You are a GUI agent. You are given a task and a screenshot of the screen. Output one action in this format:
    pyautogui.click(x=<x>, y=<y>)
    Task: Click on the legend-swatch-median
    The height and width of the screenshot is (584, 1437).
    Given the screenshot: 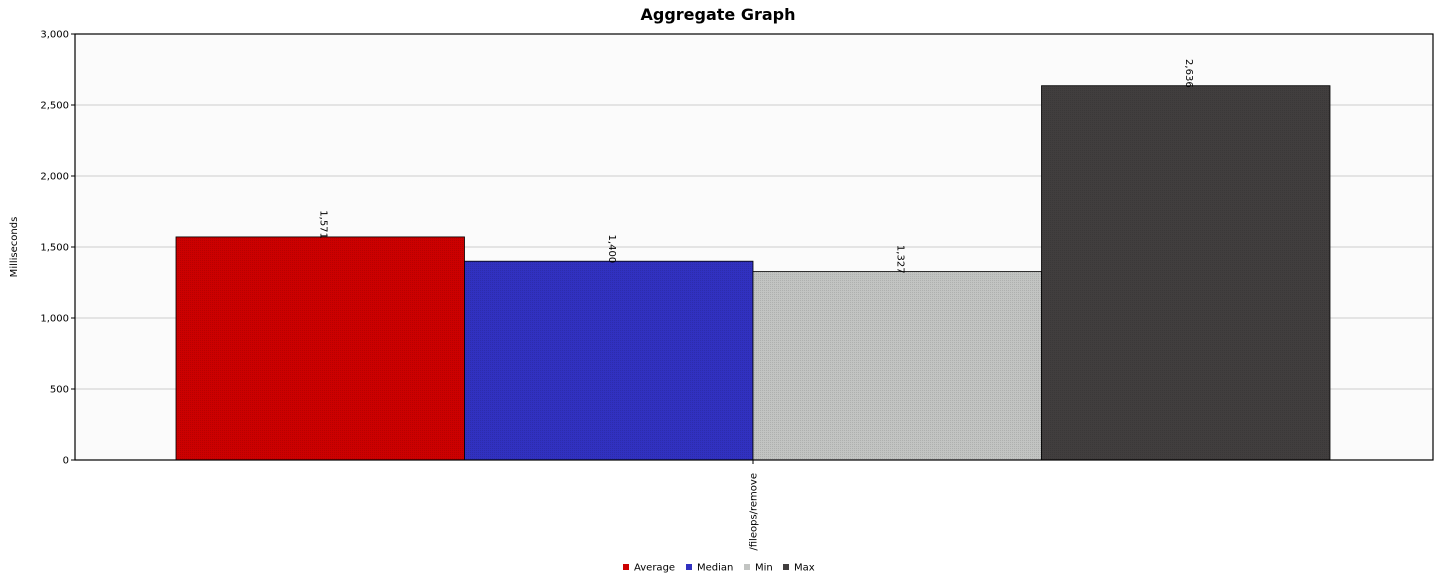 What is the action you would take?
    pyautogui.click(x=689, y=567)
    